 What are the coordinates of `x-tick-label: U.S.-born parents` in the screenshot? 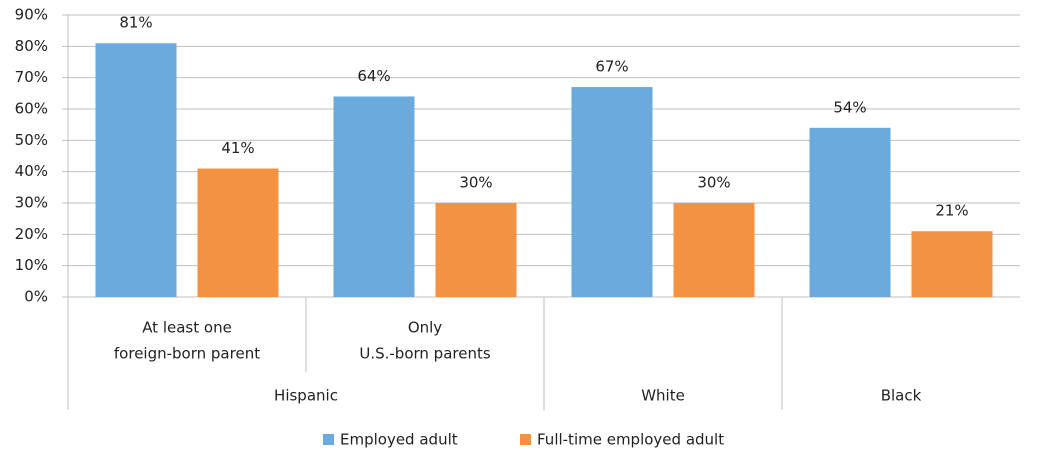 It's located at (424, 354).